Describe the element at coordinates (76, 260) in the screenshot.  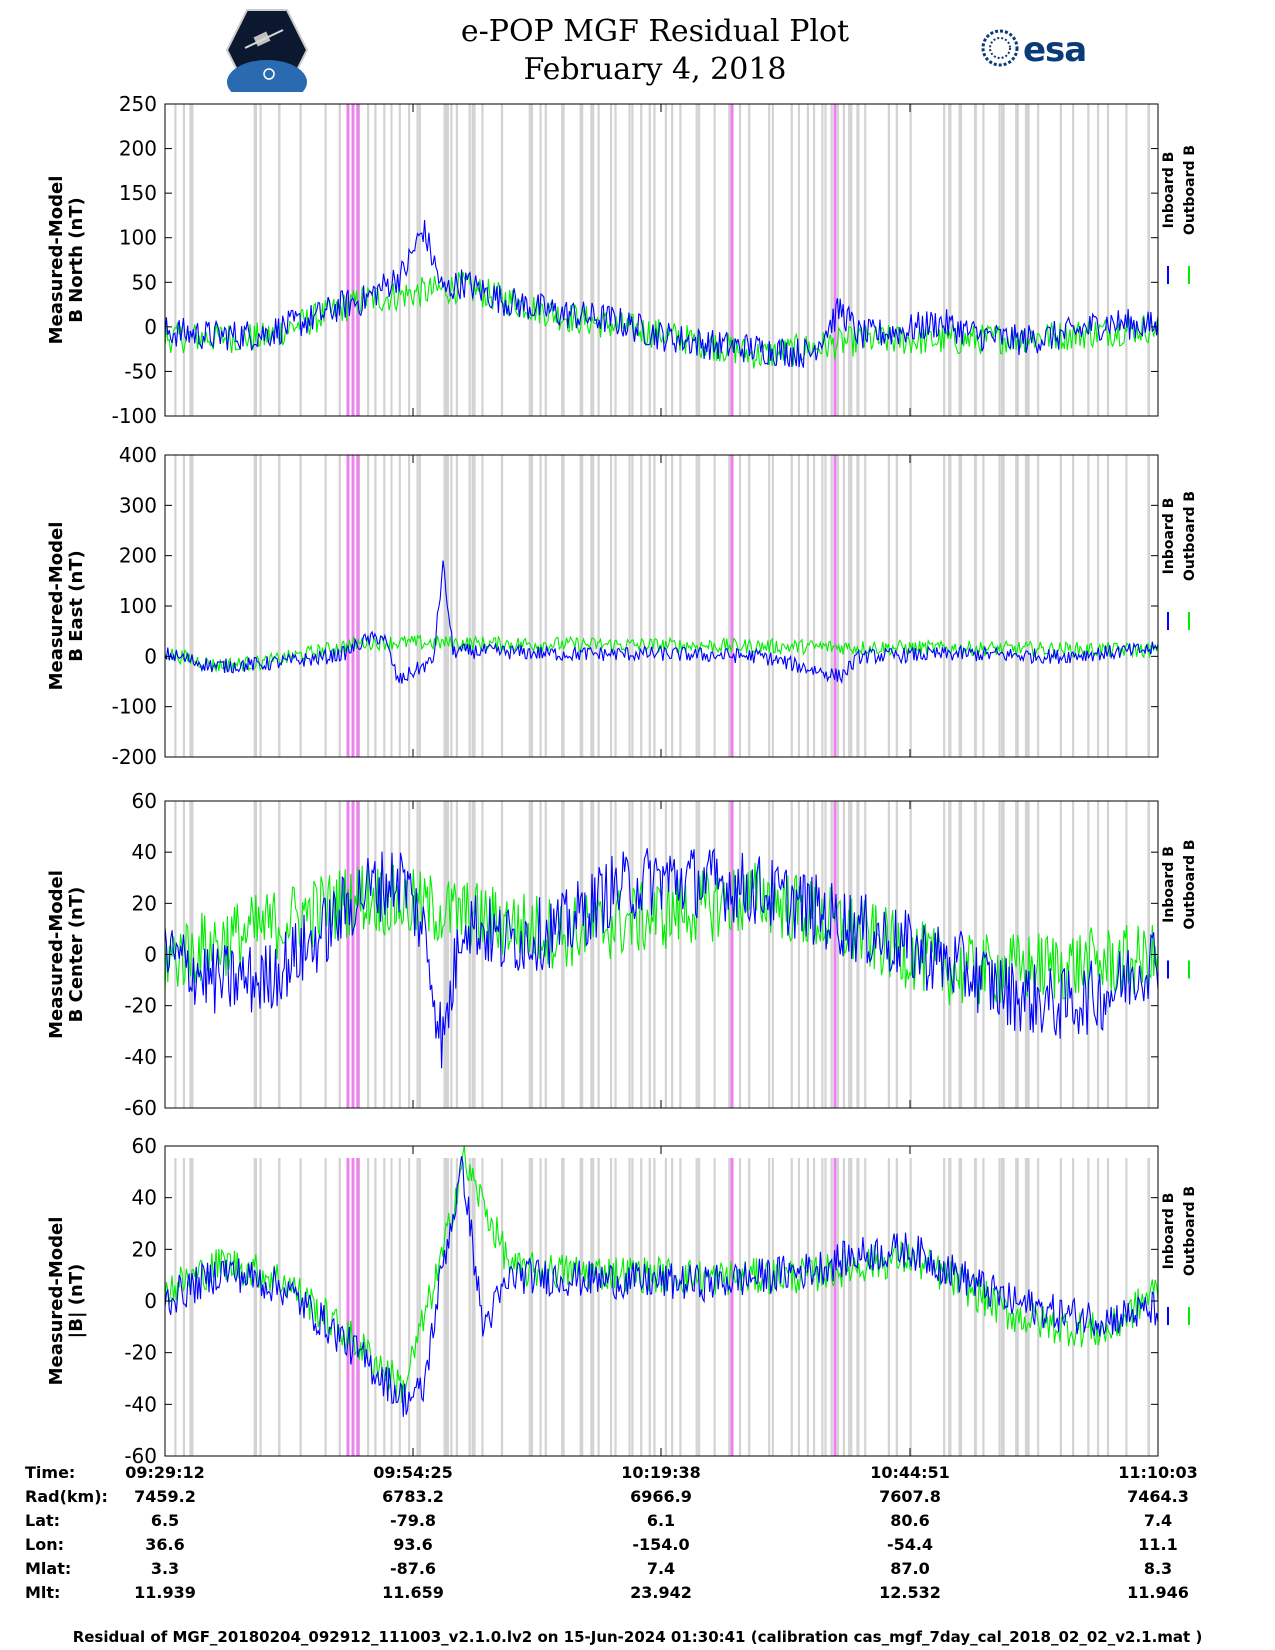
I see `y-axis-label: B North (nT)` at that location.